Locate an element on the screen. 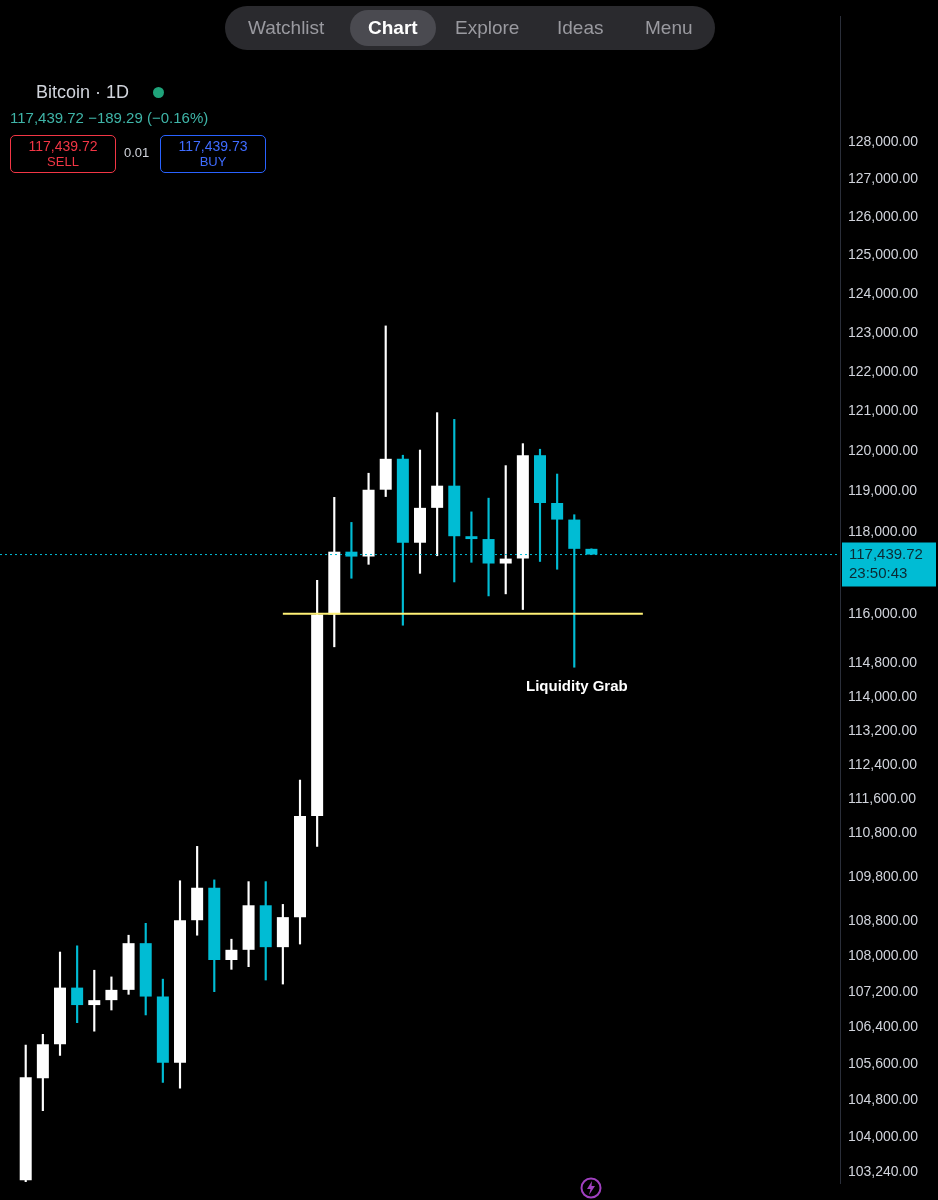 The image size is (938, 1200). y-tick-label: 122,000.00 is located at coordinates (883, 370).